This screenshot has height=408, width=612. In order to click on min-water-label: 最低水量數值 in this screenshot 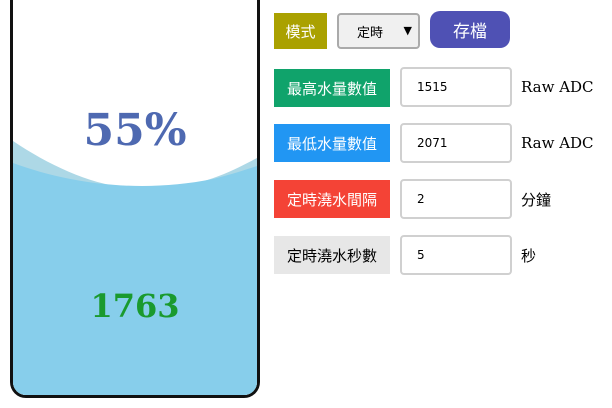, I will do `click(332, 143)`.